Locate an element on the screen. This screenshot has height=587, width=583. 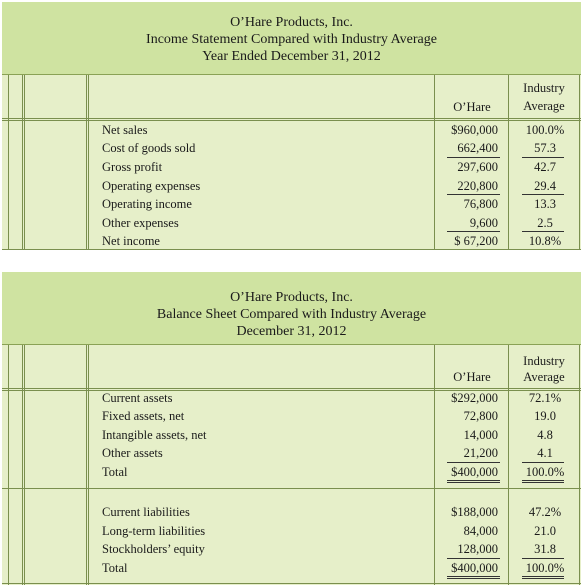
row-label: Operating expenses is located at coordinates (151, 186).